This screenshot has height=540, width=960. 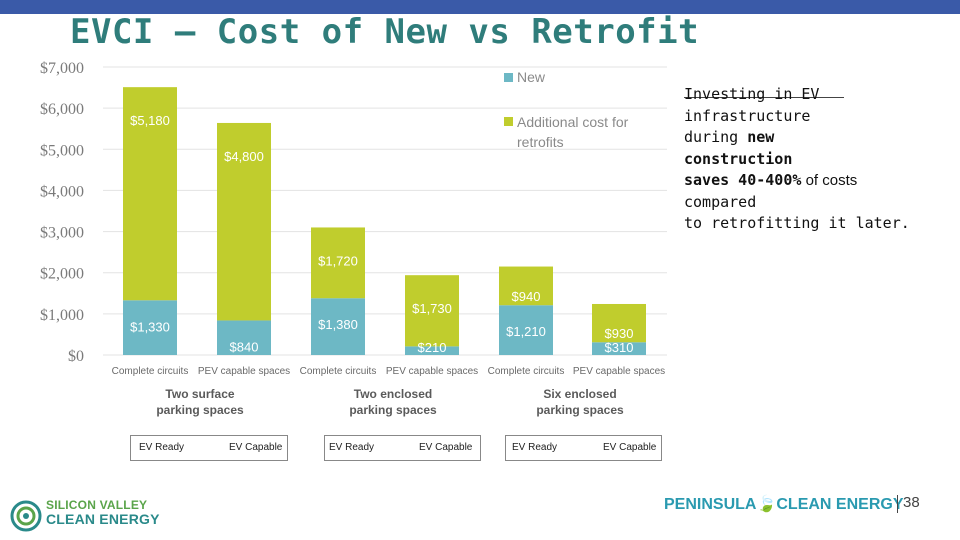 What do you see at coordinates (811, 138) in the screenshot?
I see `note-line: during new` at bounding box center [811, 138].